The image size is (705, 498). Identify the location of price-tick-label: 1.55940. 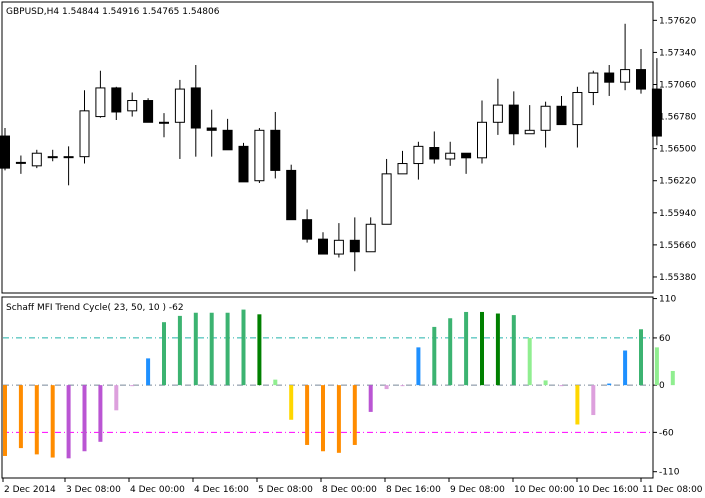
(677, 214).